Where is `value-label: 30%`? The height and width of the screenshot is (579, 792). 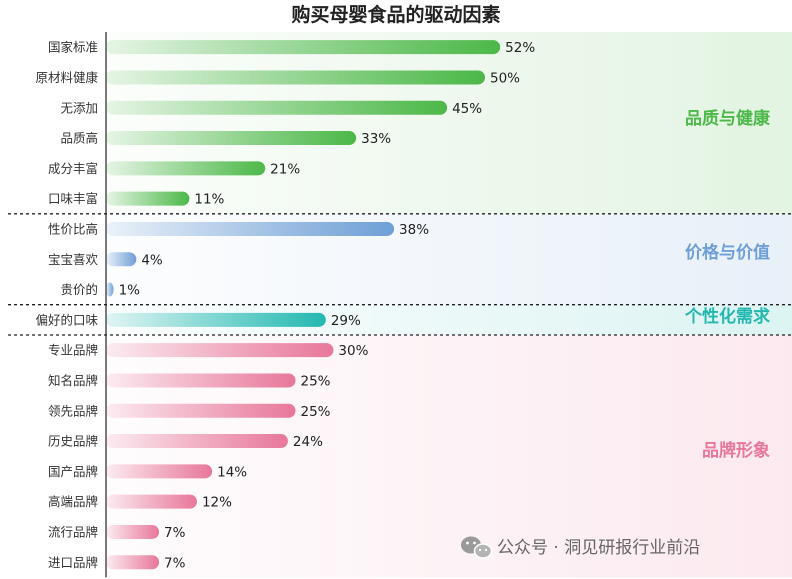 value-label: 30% is located at coordinates (353, 351).